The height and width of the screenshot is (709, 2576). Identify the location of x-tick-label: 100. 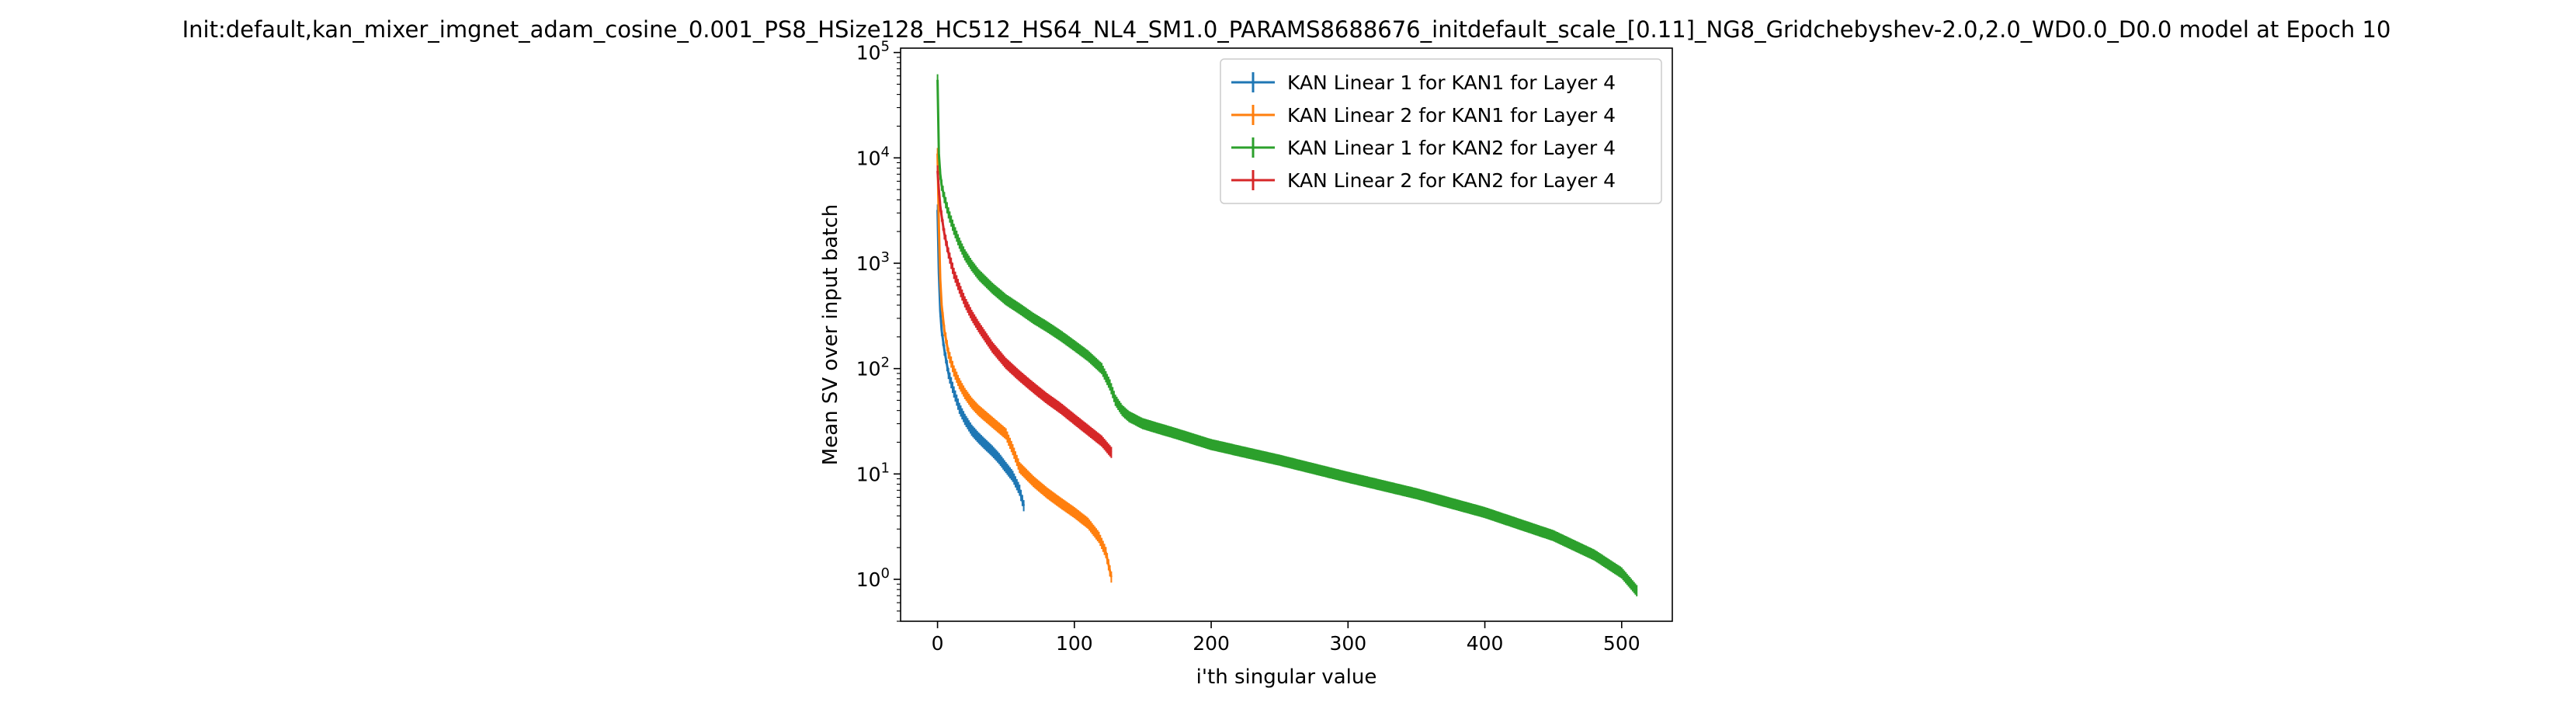
(1074, 643).